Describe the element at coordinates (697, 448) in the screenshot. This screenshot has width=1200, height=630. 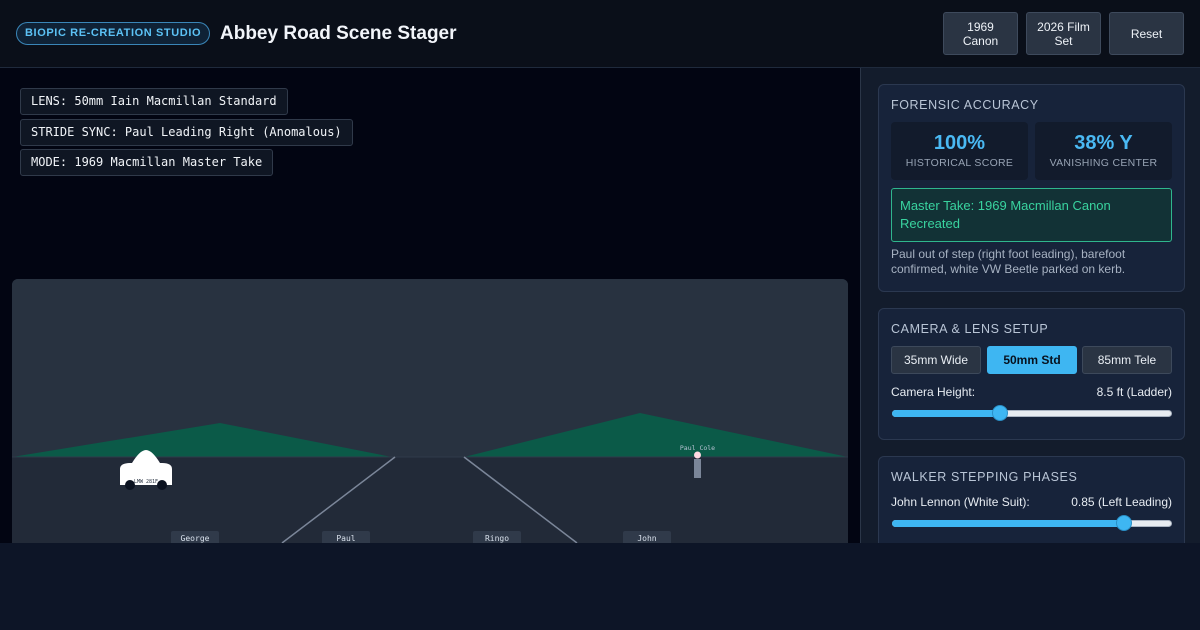
I see `streetlamp-label: Paul Cole` at that location.